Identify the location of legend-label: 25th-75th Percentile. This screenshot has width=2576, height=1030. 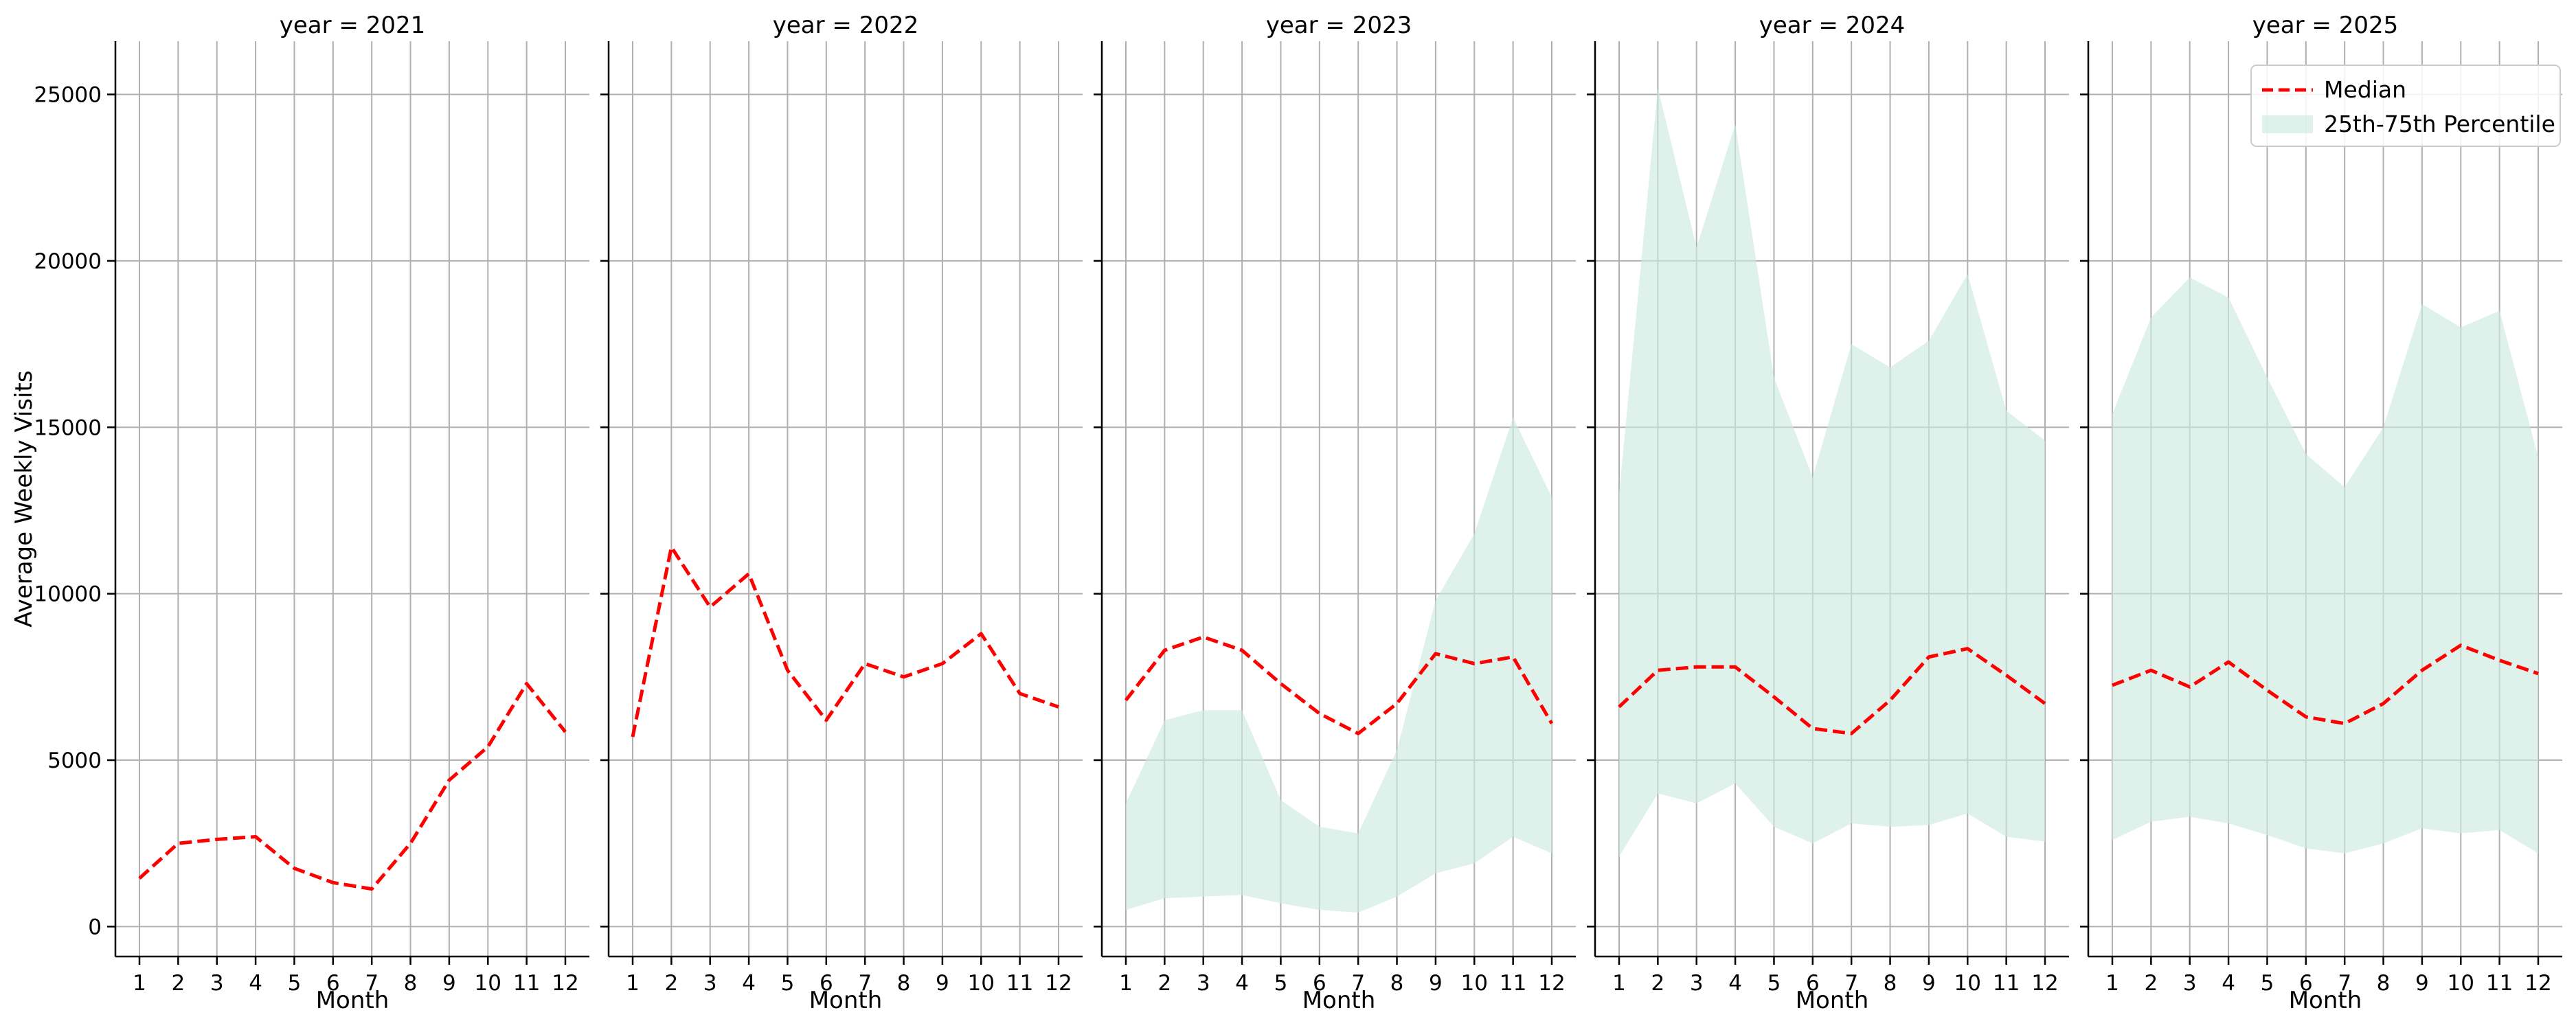
(2439, 124).